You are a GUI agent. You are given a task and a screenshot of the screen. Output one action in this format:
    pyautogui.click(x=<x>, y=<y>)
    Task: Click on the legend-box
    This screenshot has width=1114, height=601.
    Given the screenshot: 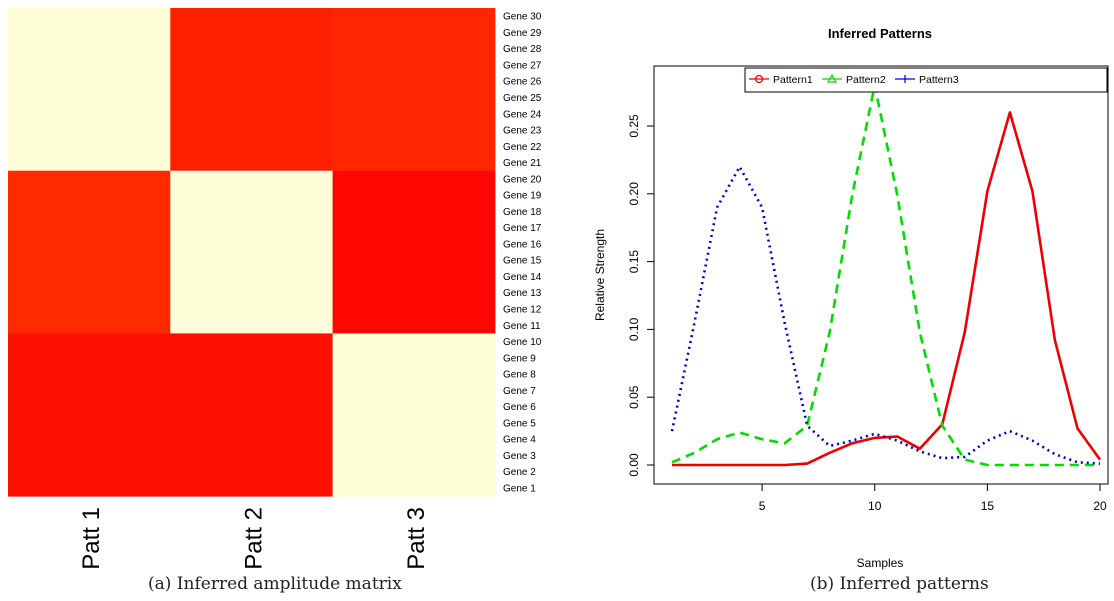 What is the action you would take?
    pyautogui.click(x=926, y=80)
    